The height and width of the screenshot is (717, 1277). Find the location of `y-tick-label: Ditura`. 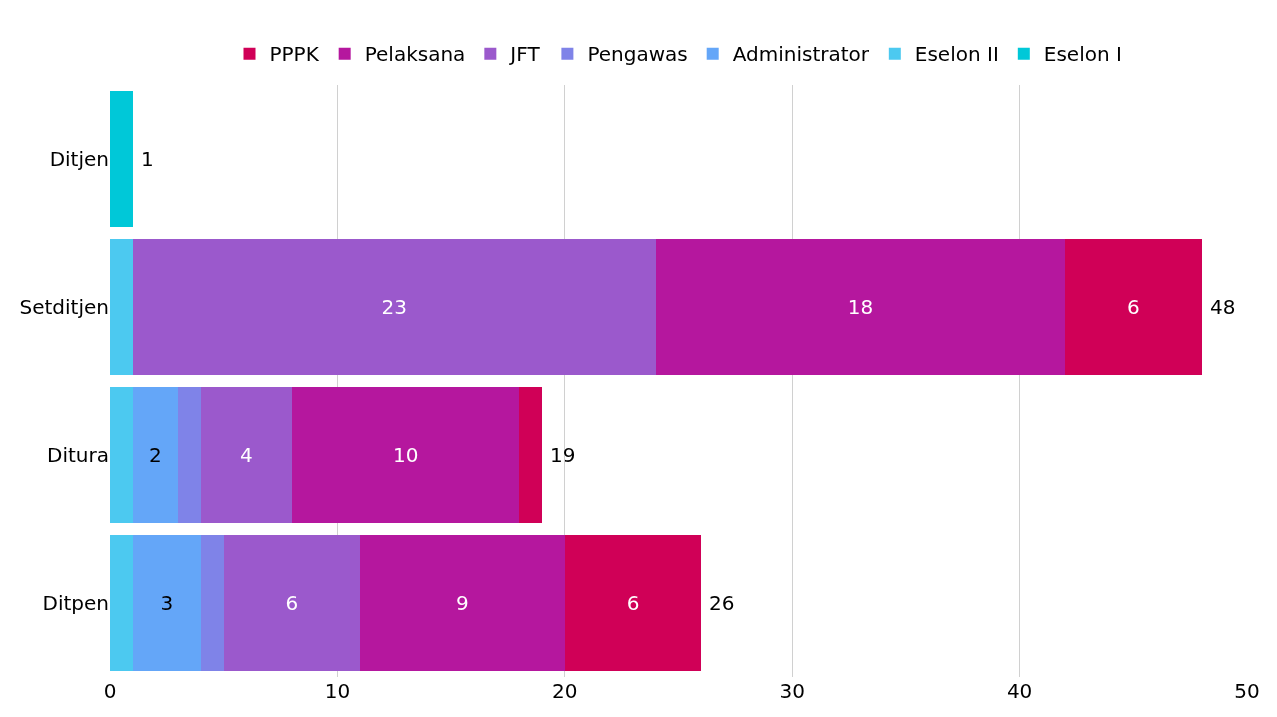

y-tick-label: Ditura is located at coordinates (78, 455).